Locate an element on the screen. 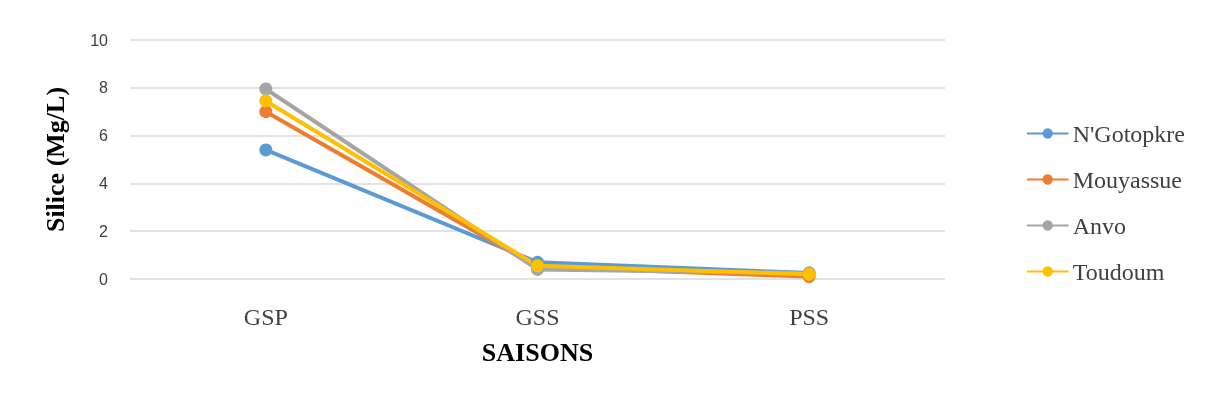 This screenshot has width=1205, height=405. x-tick-label: GSP is located at coordinates (265, 317).